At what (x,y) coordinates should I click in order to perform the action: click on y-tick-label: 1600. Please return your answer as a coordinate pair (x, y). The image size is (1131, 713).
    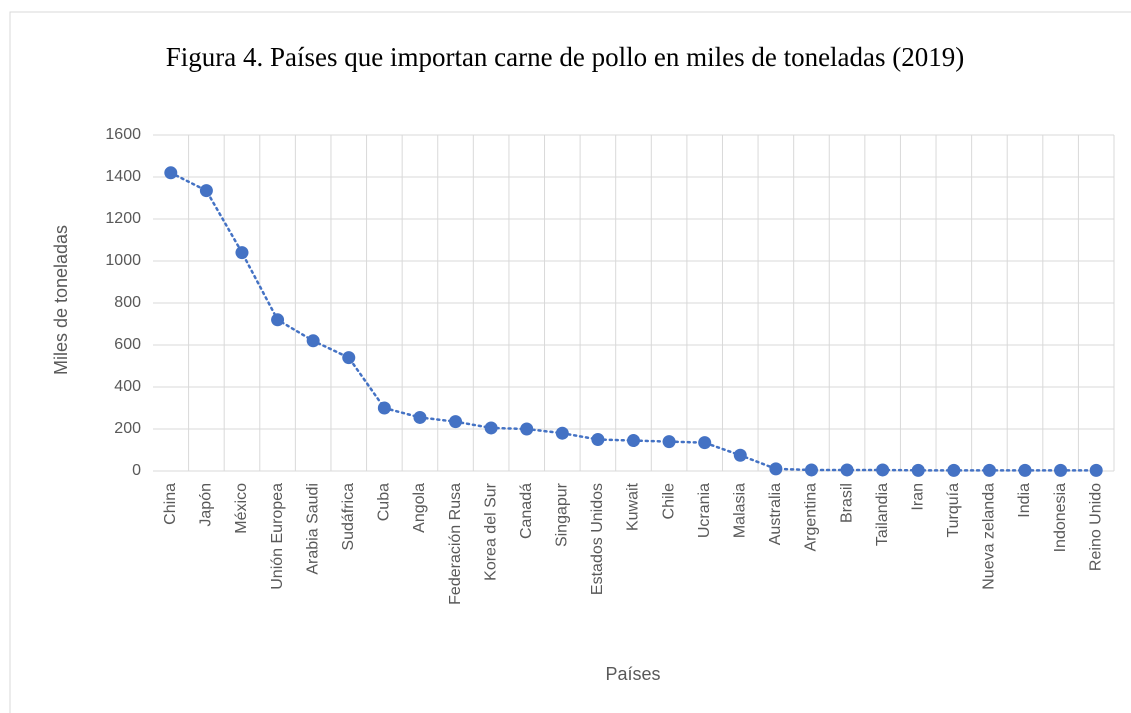
    Looking at the image, I should click on (123, 134).